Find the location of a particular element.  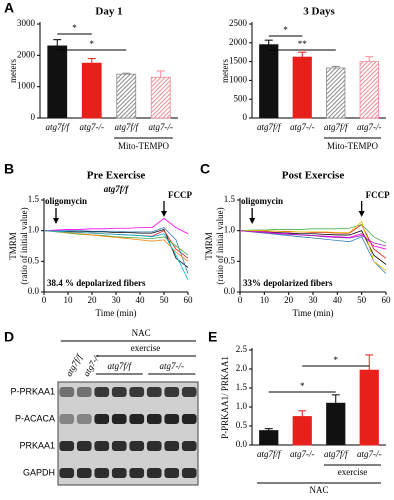

y-axis-label: P-PRKAA1/ PRKAA1 is located at coordinates (225, 397).